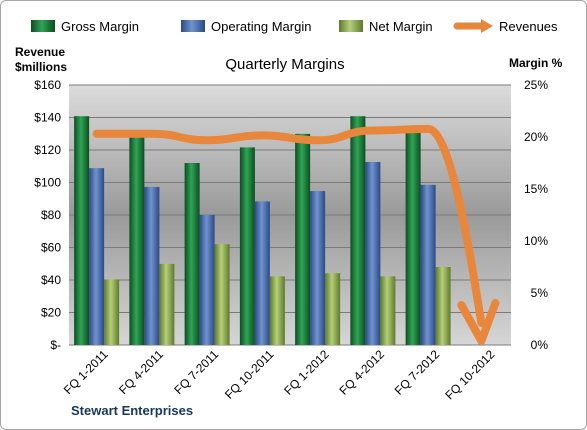 The width and height of the screenshot is (587, 430). I want to click on category-label: FQ 10-2011, so click(249, 374).